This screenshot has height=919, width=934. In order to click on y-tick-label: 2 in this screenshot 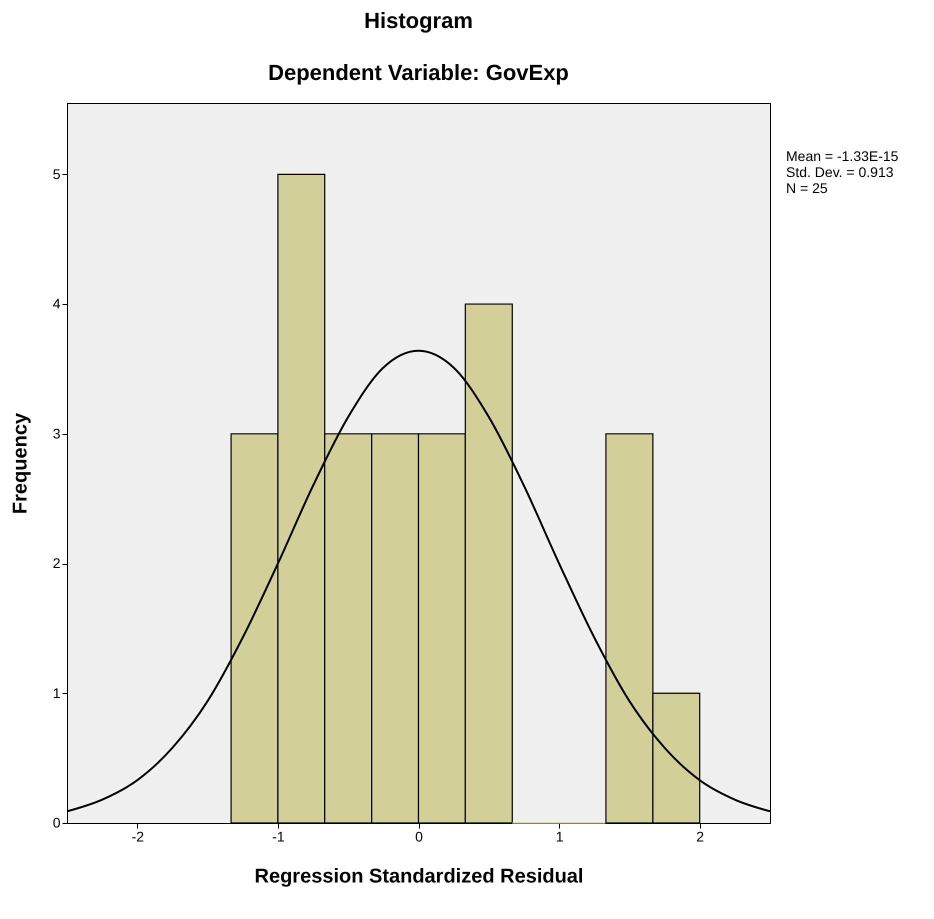, I will do `click(56, 563)`.